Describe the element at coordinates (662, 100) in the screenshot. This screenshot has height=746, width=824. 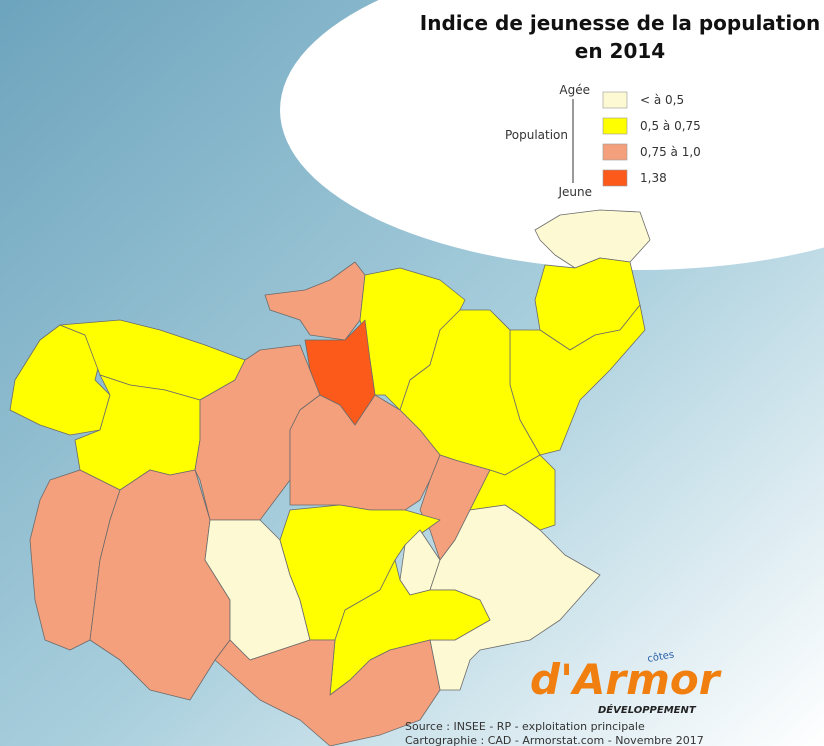
I see `legend-label: < à 0,5` at that location.